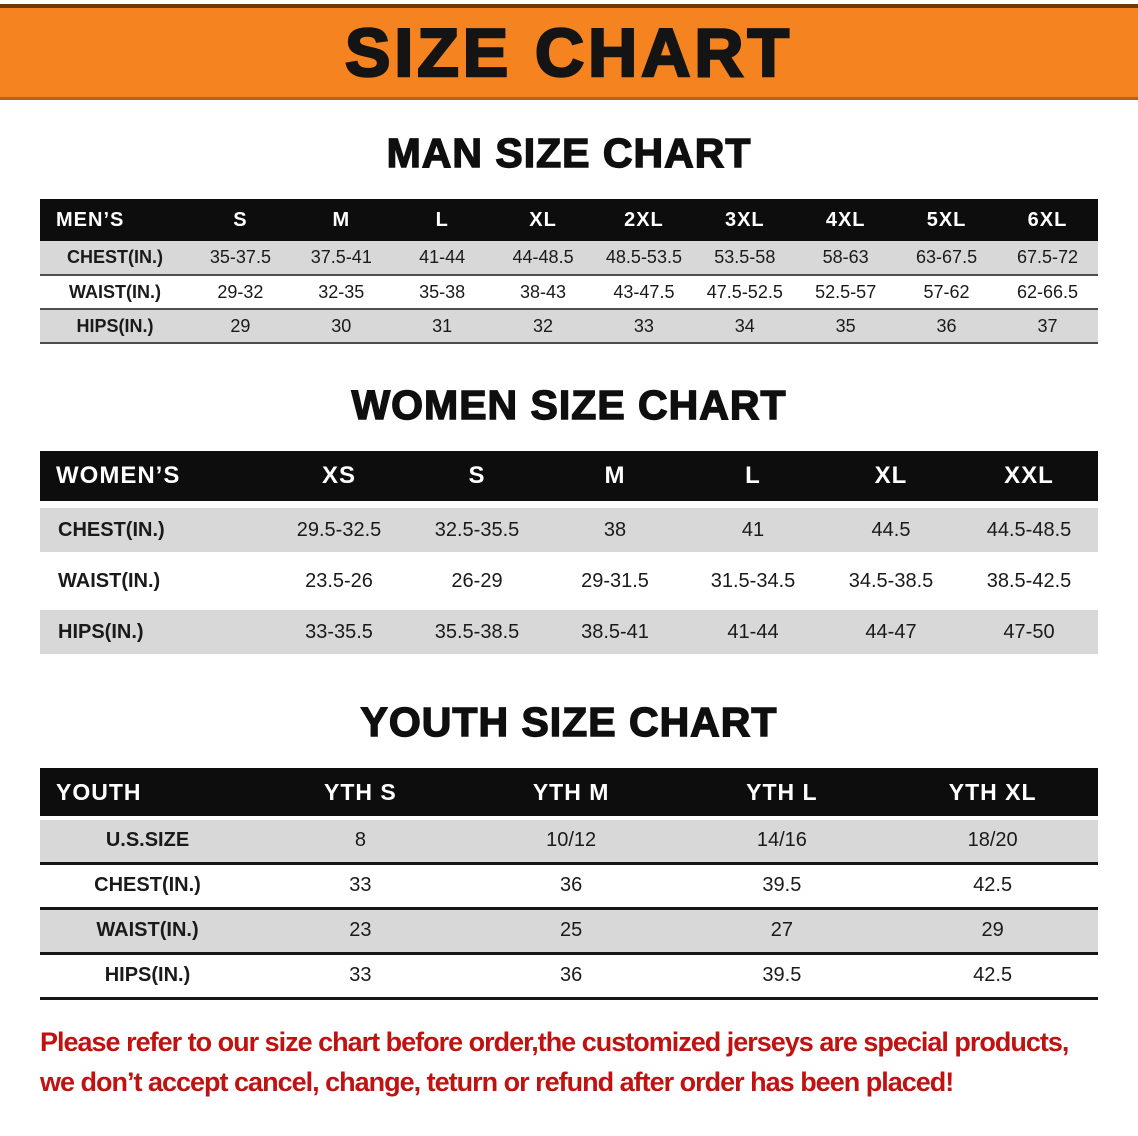 This screenshot has width=1138, height=1136. I want to click on youth-row-2: WAIST(IN.) 23 25 27 29, so click(569, 931).